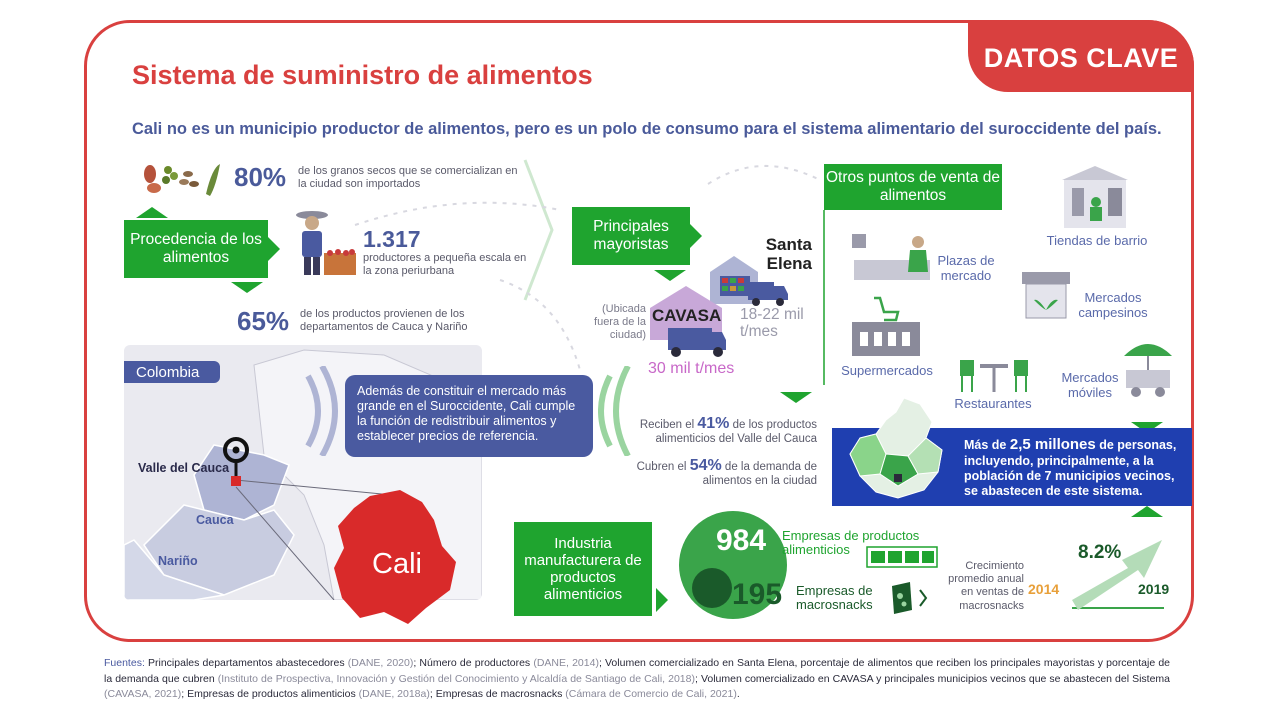 This screenshot has height=720, width=1280. Describe the element at coordinates (1044, 589) in the screenshot. I see `year-start: 2014` at that location.